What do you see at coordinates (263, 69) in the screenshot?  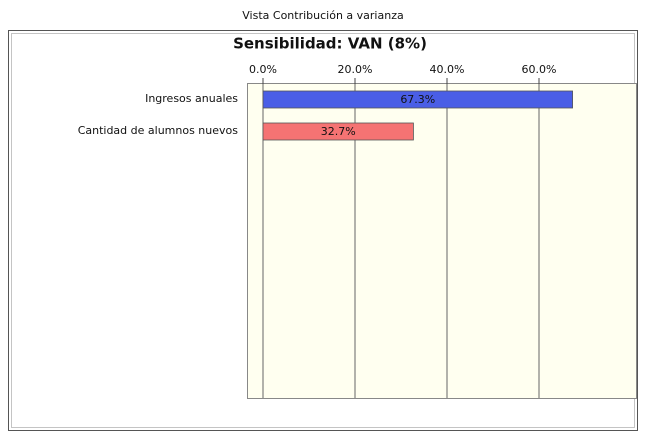 I see `x-tick-label: 0.0%` at bounding box center [263, 69].